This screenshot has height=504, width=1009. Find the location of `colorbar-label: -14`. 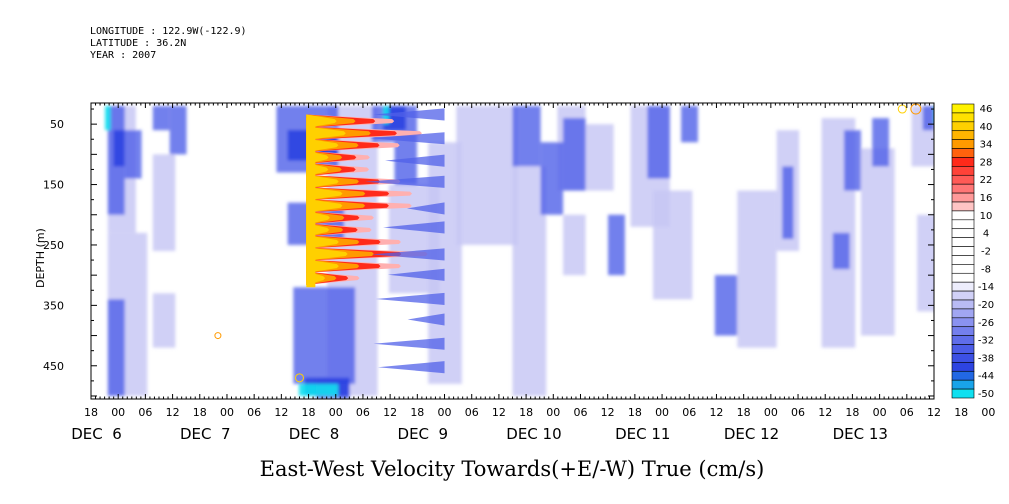

colorbar-label: -14 is located at coordinates (986, 287).